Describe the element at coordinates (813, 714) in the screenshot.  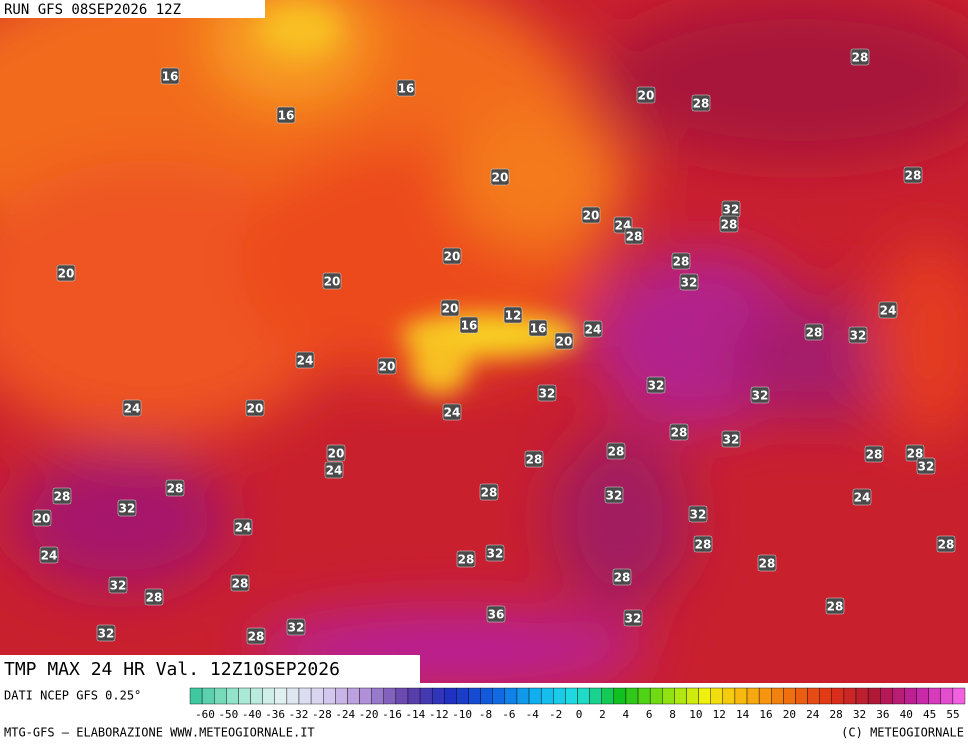
I see `colorbar-tick-label: 24` at that location.